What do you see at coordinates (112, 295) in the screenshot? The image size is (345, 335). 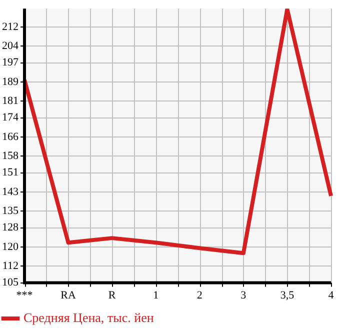 I see `x-tick-label: R` at bounding box center [112, 295].